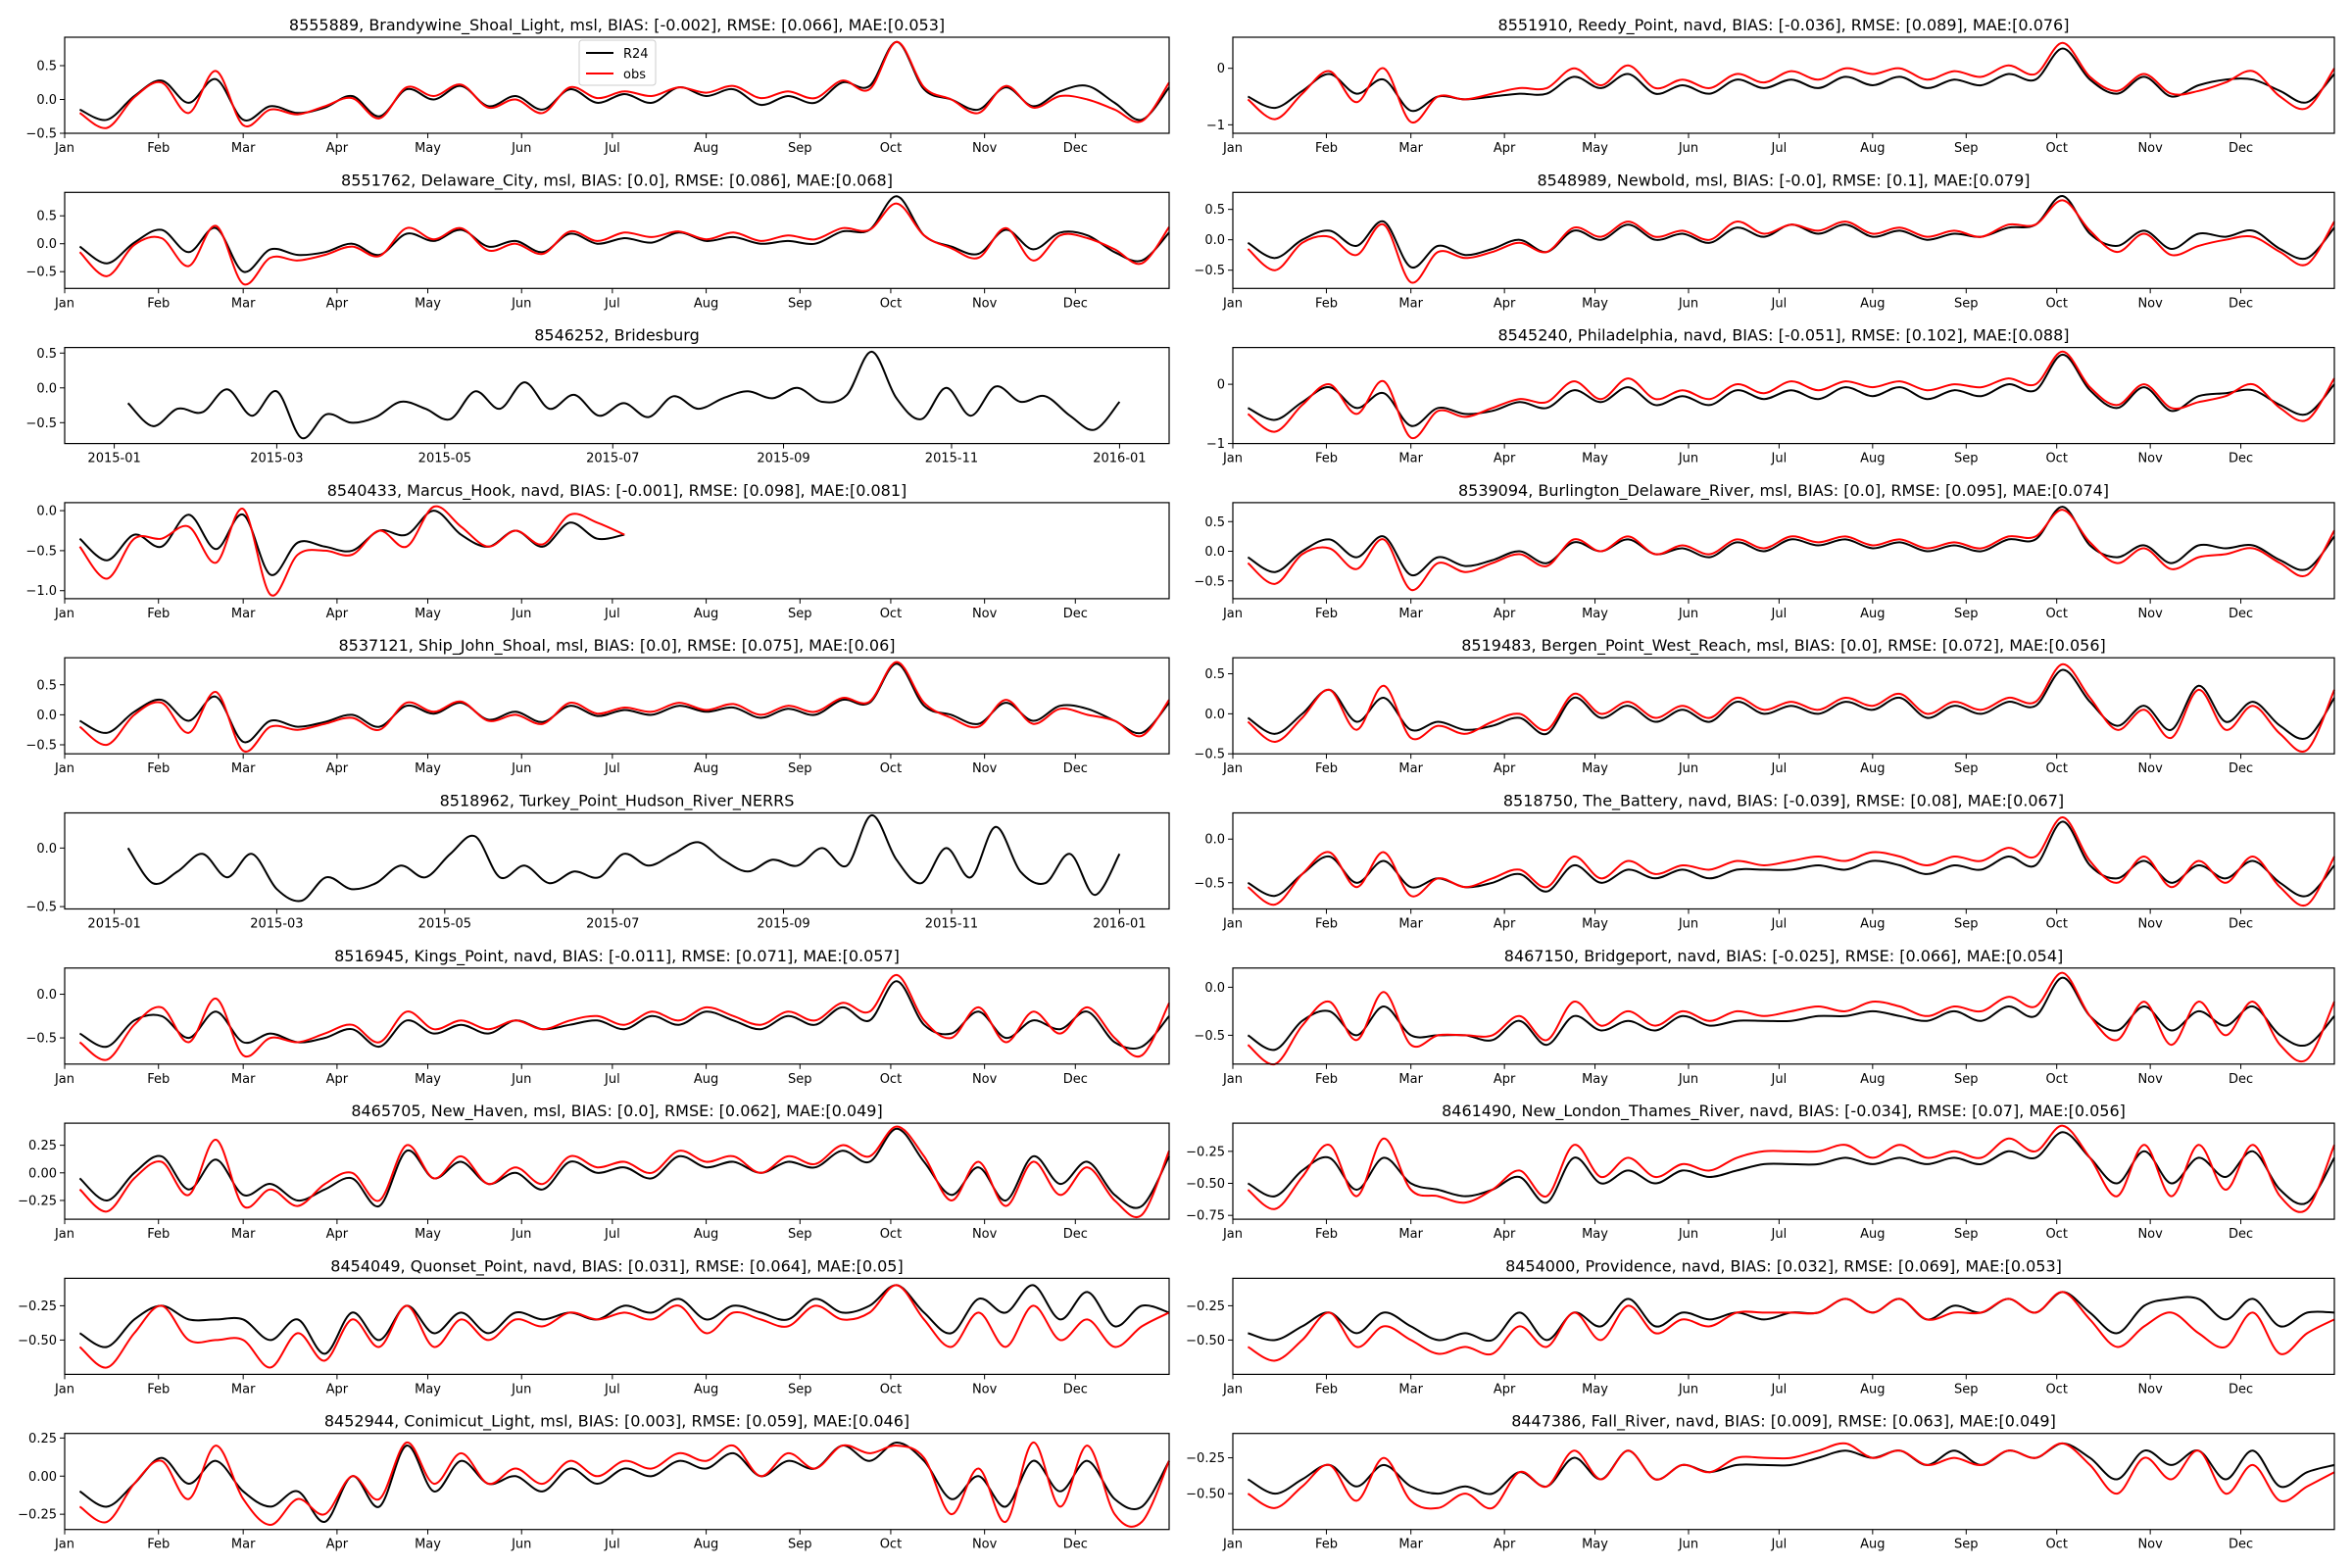  I want to click on x-tick-label: 2016-01, so click(1119, 459).